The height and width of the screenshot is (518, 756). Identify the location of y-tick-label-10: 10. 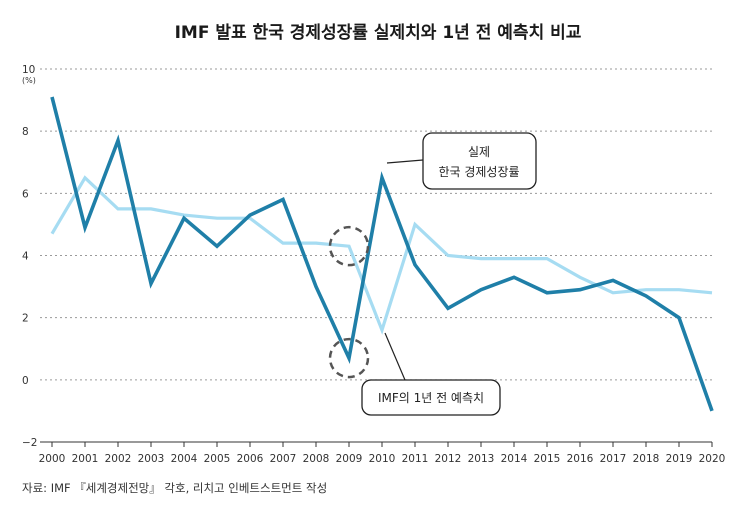
(28, 70).